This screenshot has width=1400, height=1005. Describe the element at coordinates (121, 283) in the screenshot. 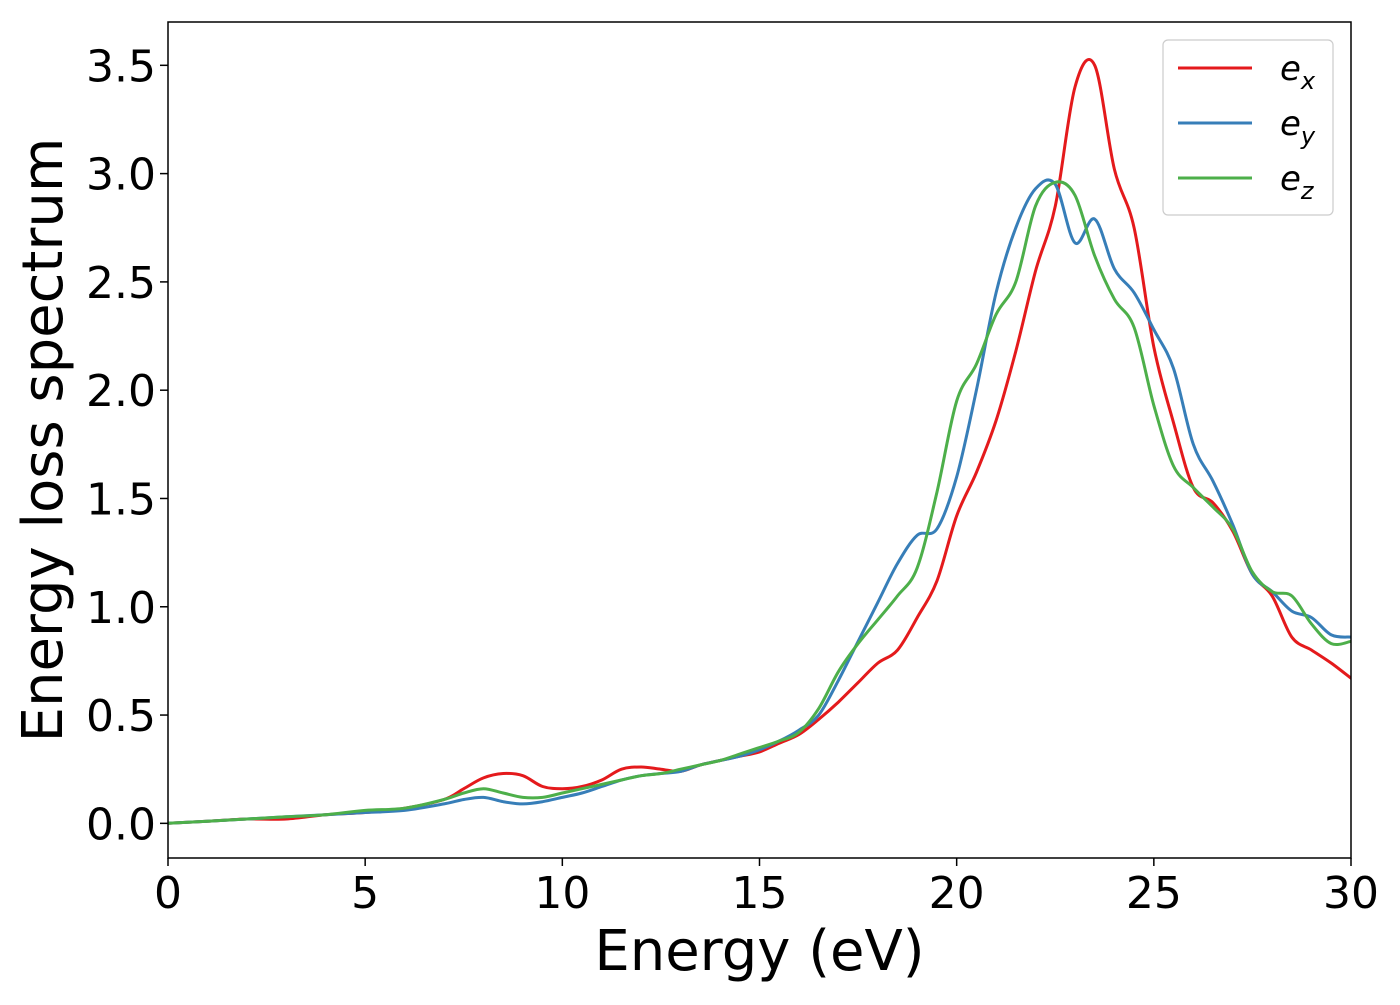

I see `y-tick-label: 2.5` at that location.